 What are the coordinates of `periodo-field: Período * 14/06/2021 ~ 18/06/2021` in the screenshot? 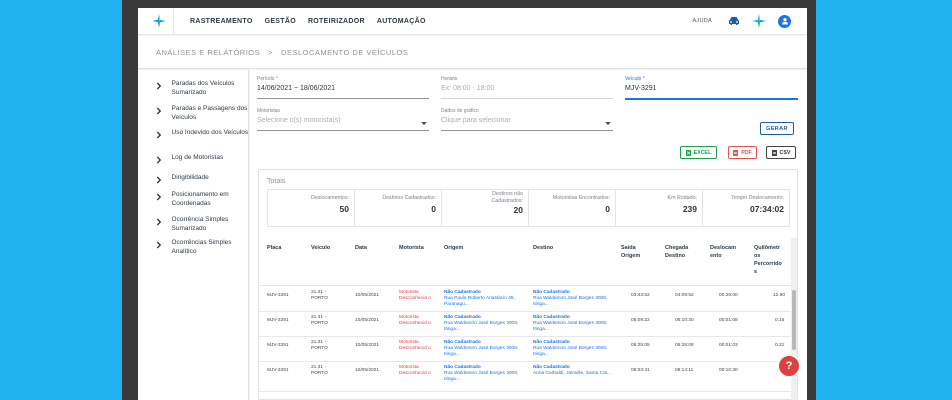 It's located at (343, 87).